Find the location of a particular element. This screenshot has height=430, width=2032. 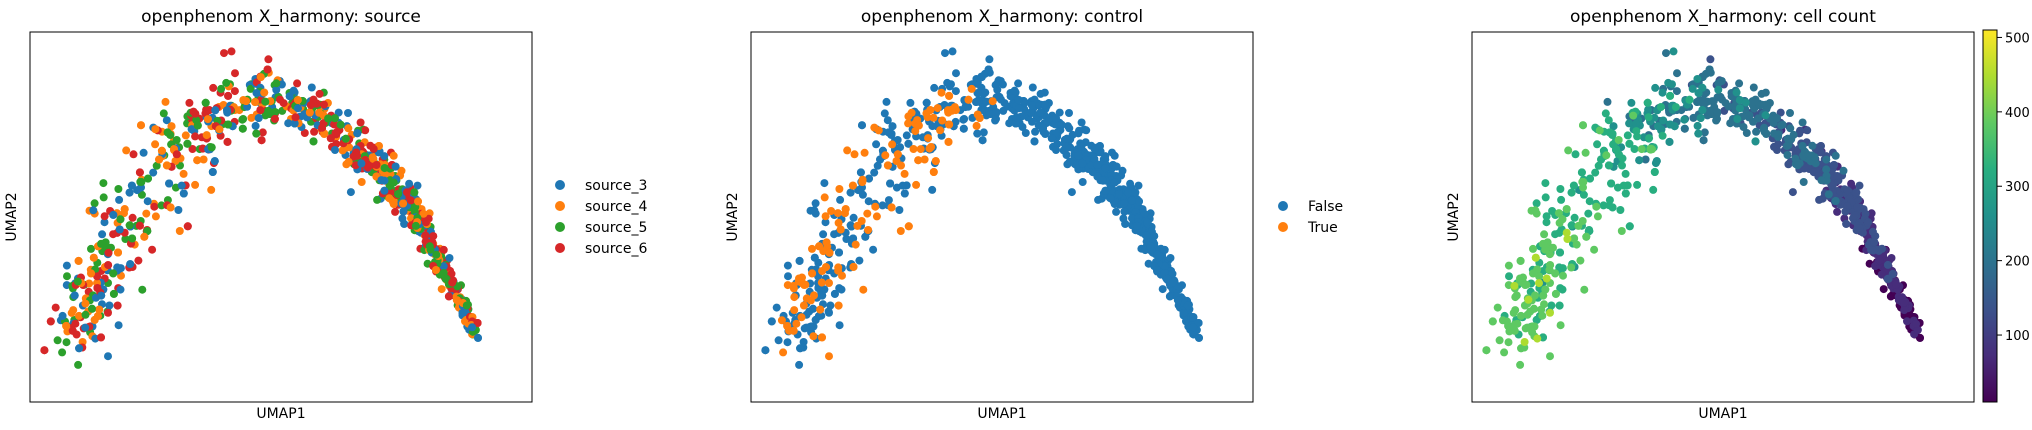

colorbar-tick-label: 300 is located at coordinates (2017, 187).